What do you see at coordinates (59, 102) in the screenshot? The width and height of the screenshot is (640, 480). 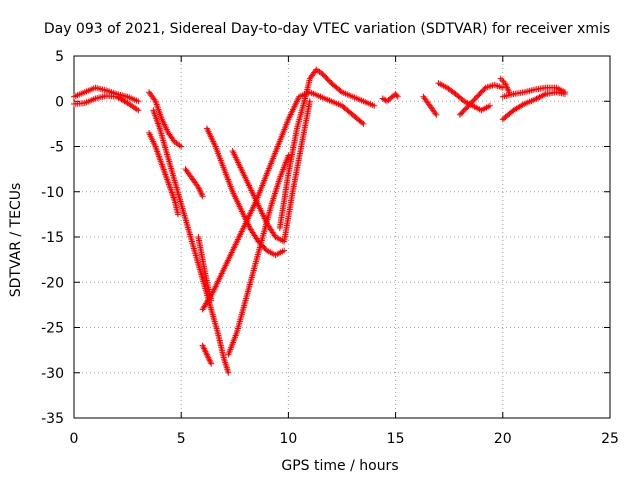 I see `y-tick-label: 0` at bounding box center [59, 102].